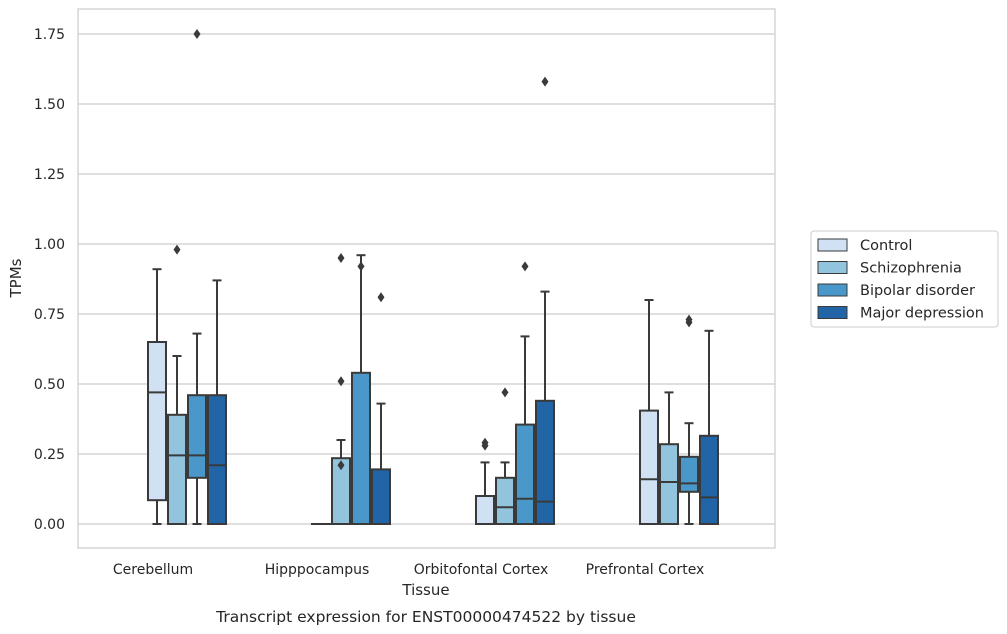 This screenshot has height=634, width=1007. I want to click on y-tick-label: 1.75, so click(49, 35).